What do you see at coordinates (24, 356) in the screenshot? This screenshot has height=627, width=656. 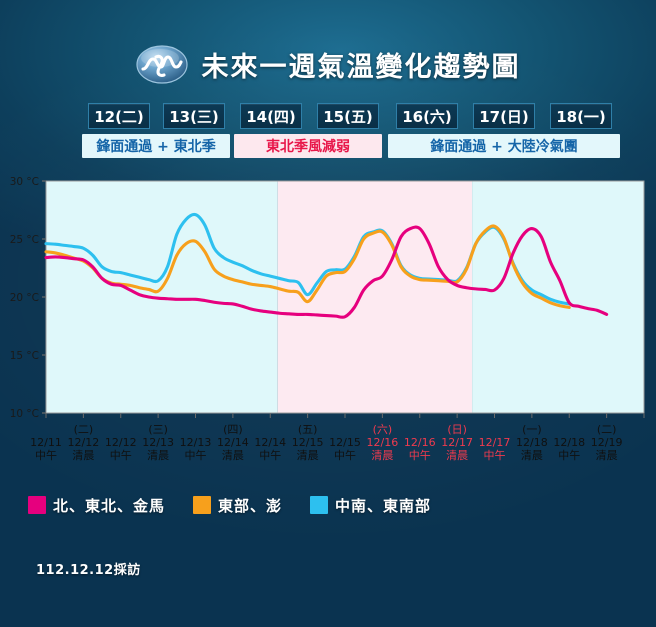 I see `y-tick-label: 15 °C` at bounding box center [24, 356].